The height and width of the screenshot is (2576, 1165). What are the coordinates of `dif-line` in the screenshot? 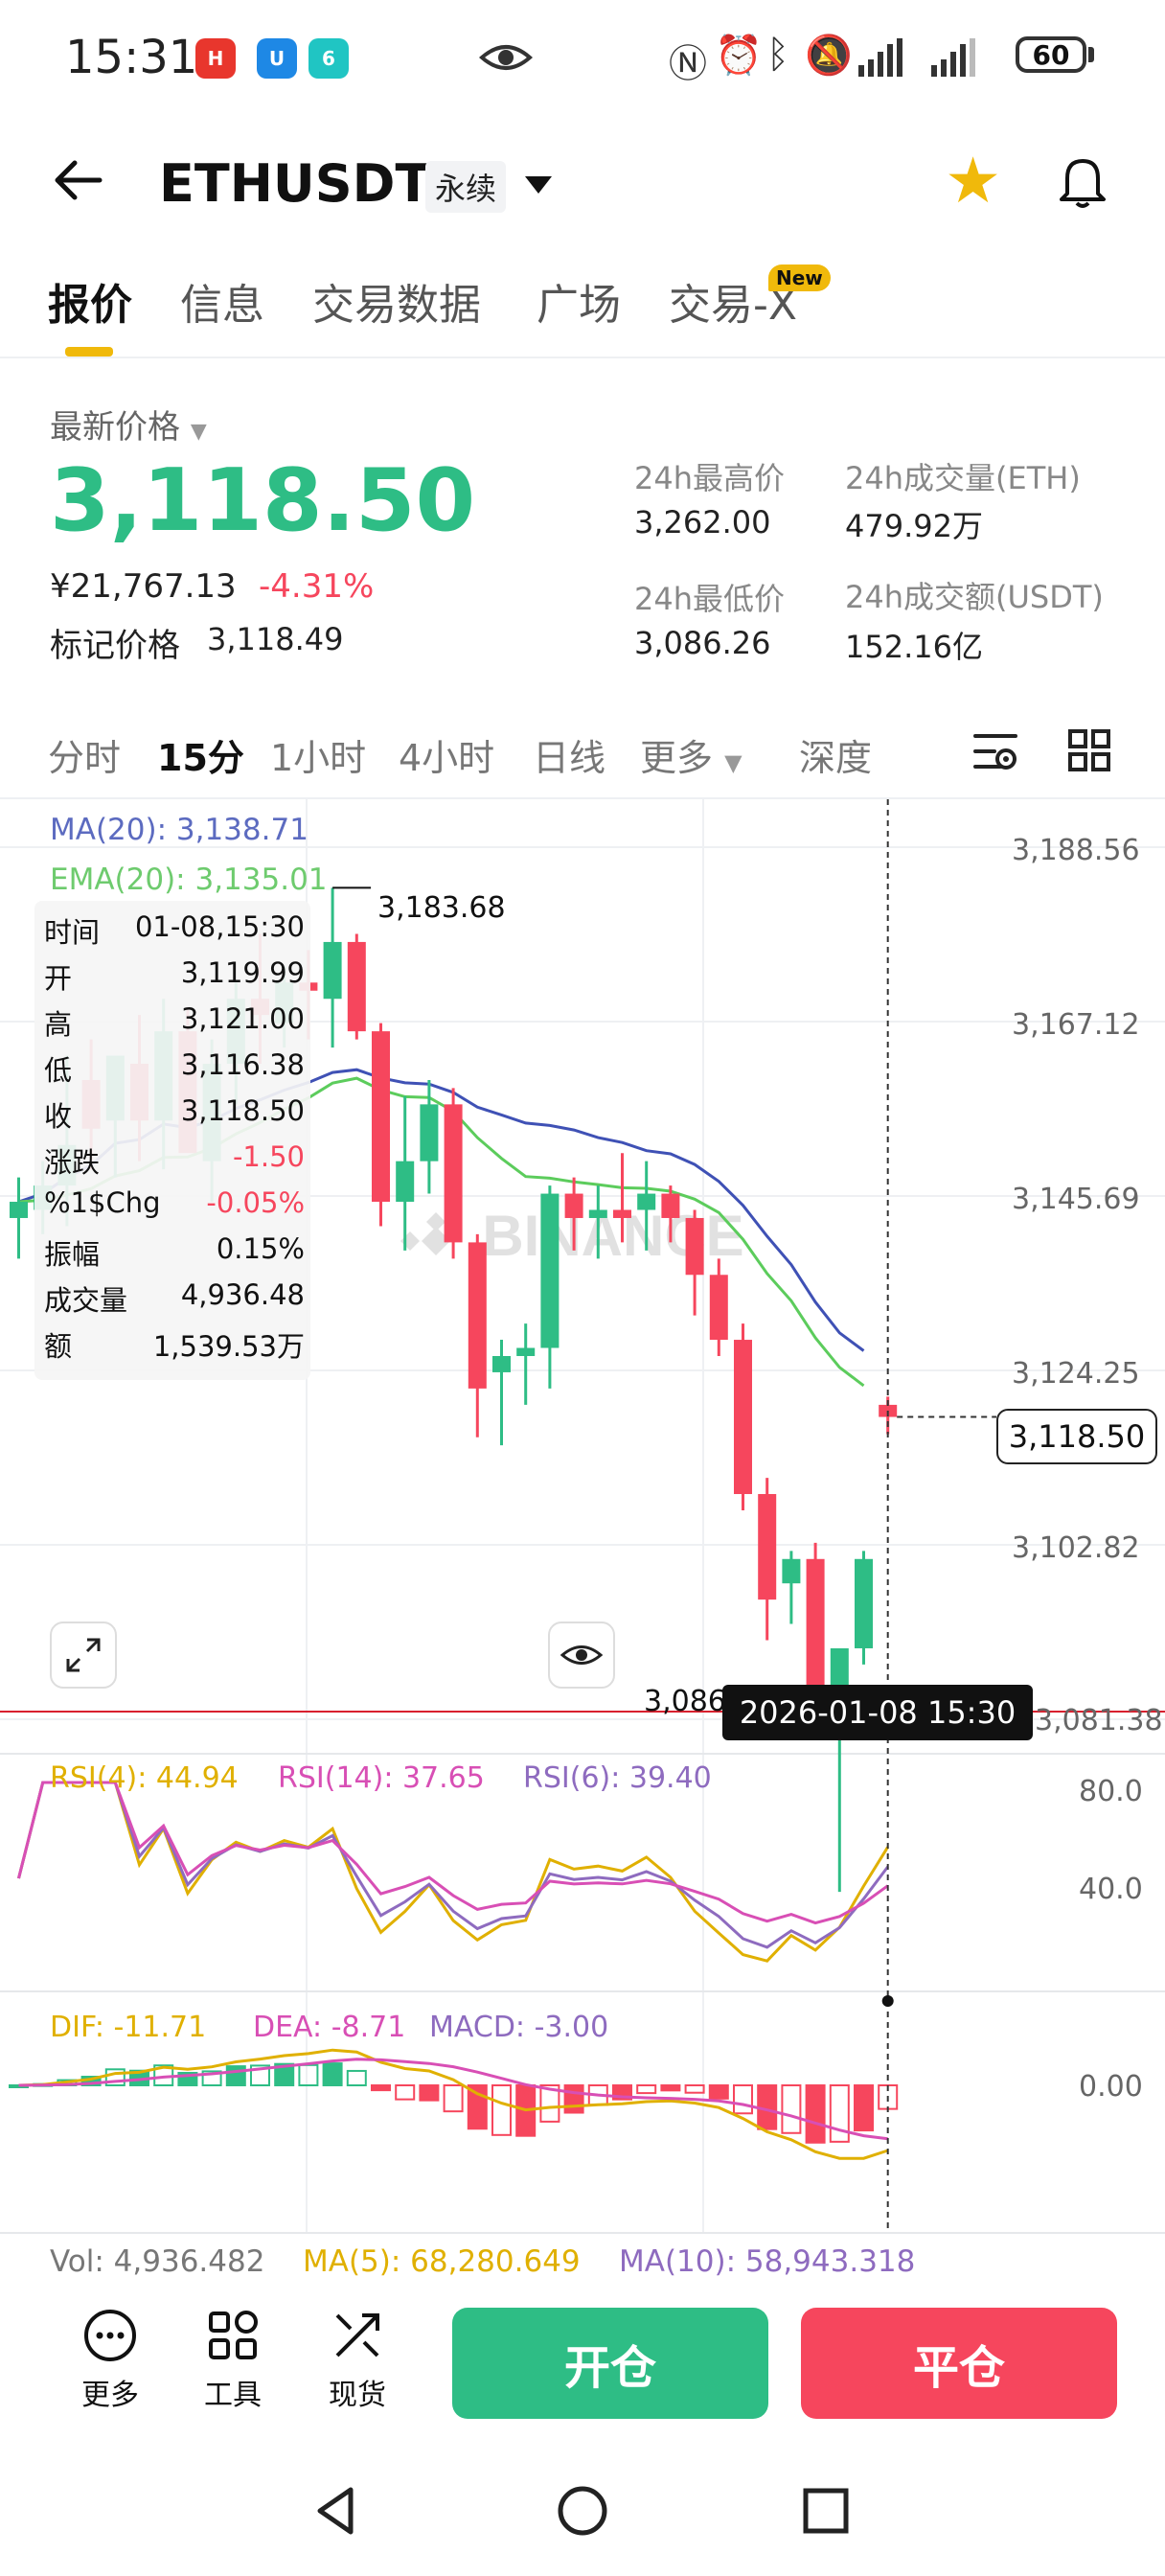 It's located at (454, 2104).